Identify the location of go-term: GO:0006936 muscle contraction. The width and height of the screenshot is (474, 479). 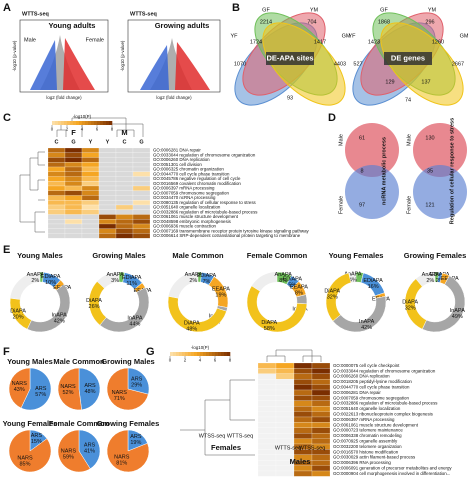
(185, 226).